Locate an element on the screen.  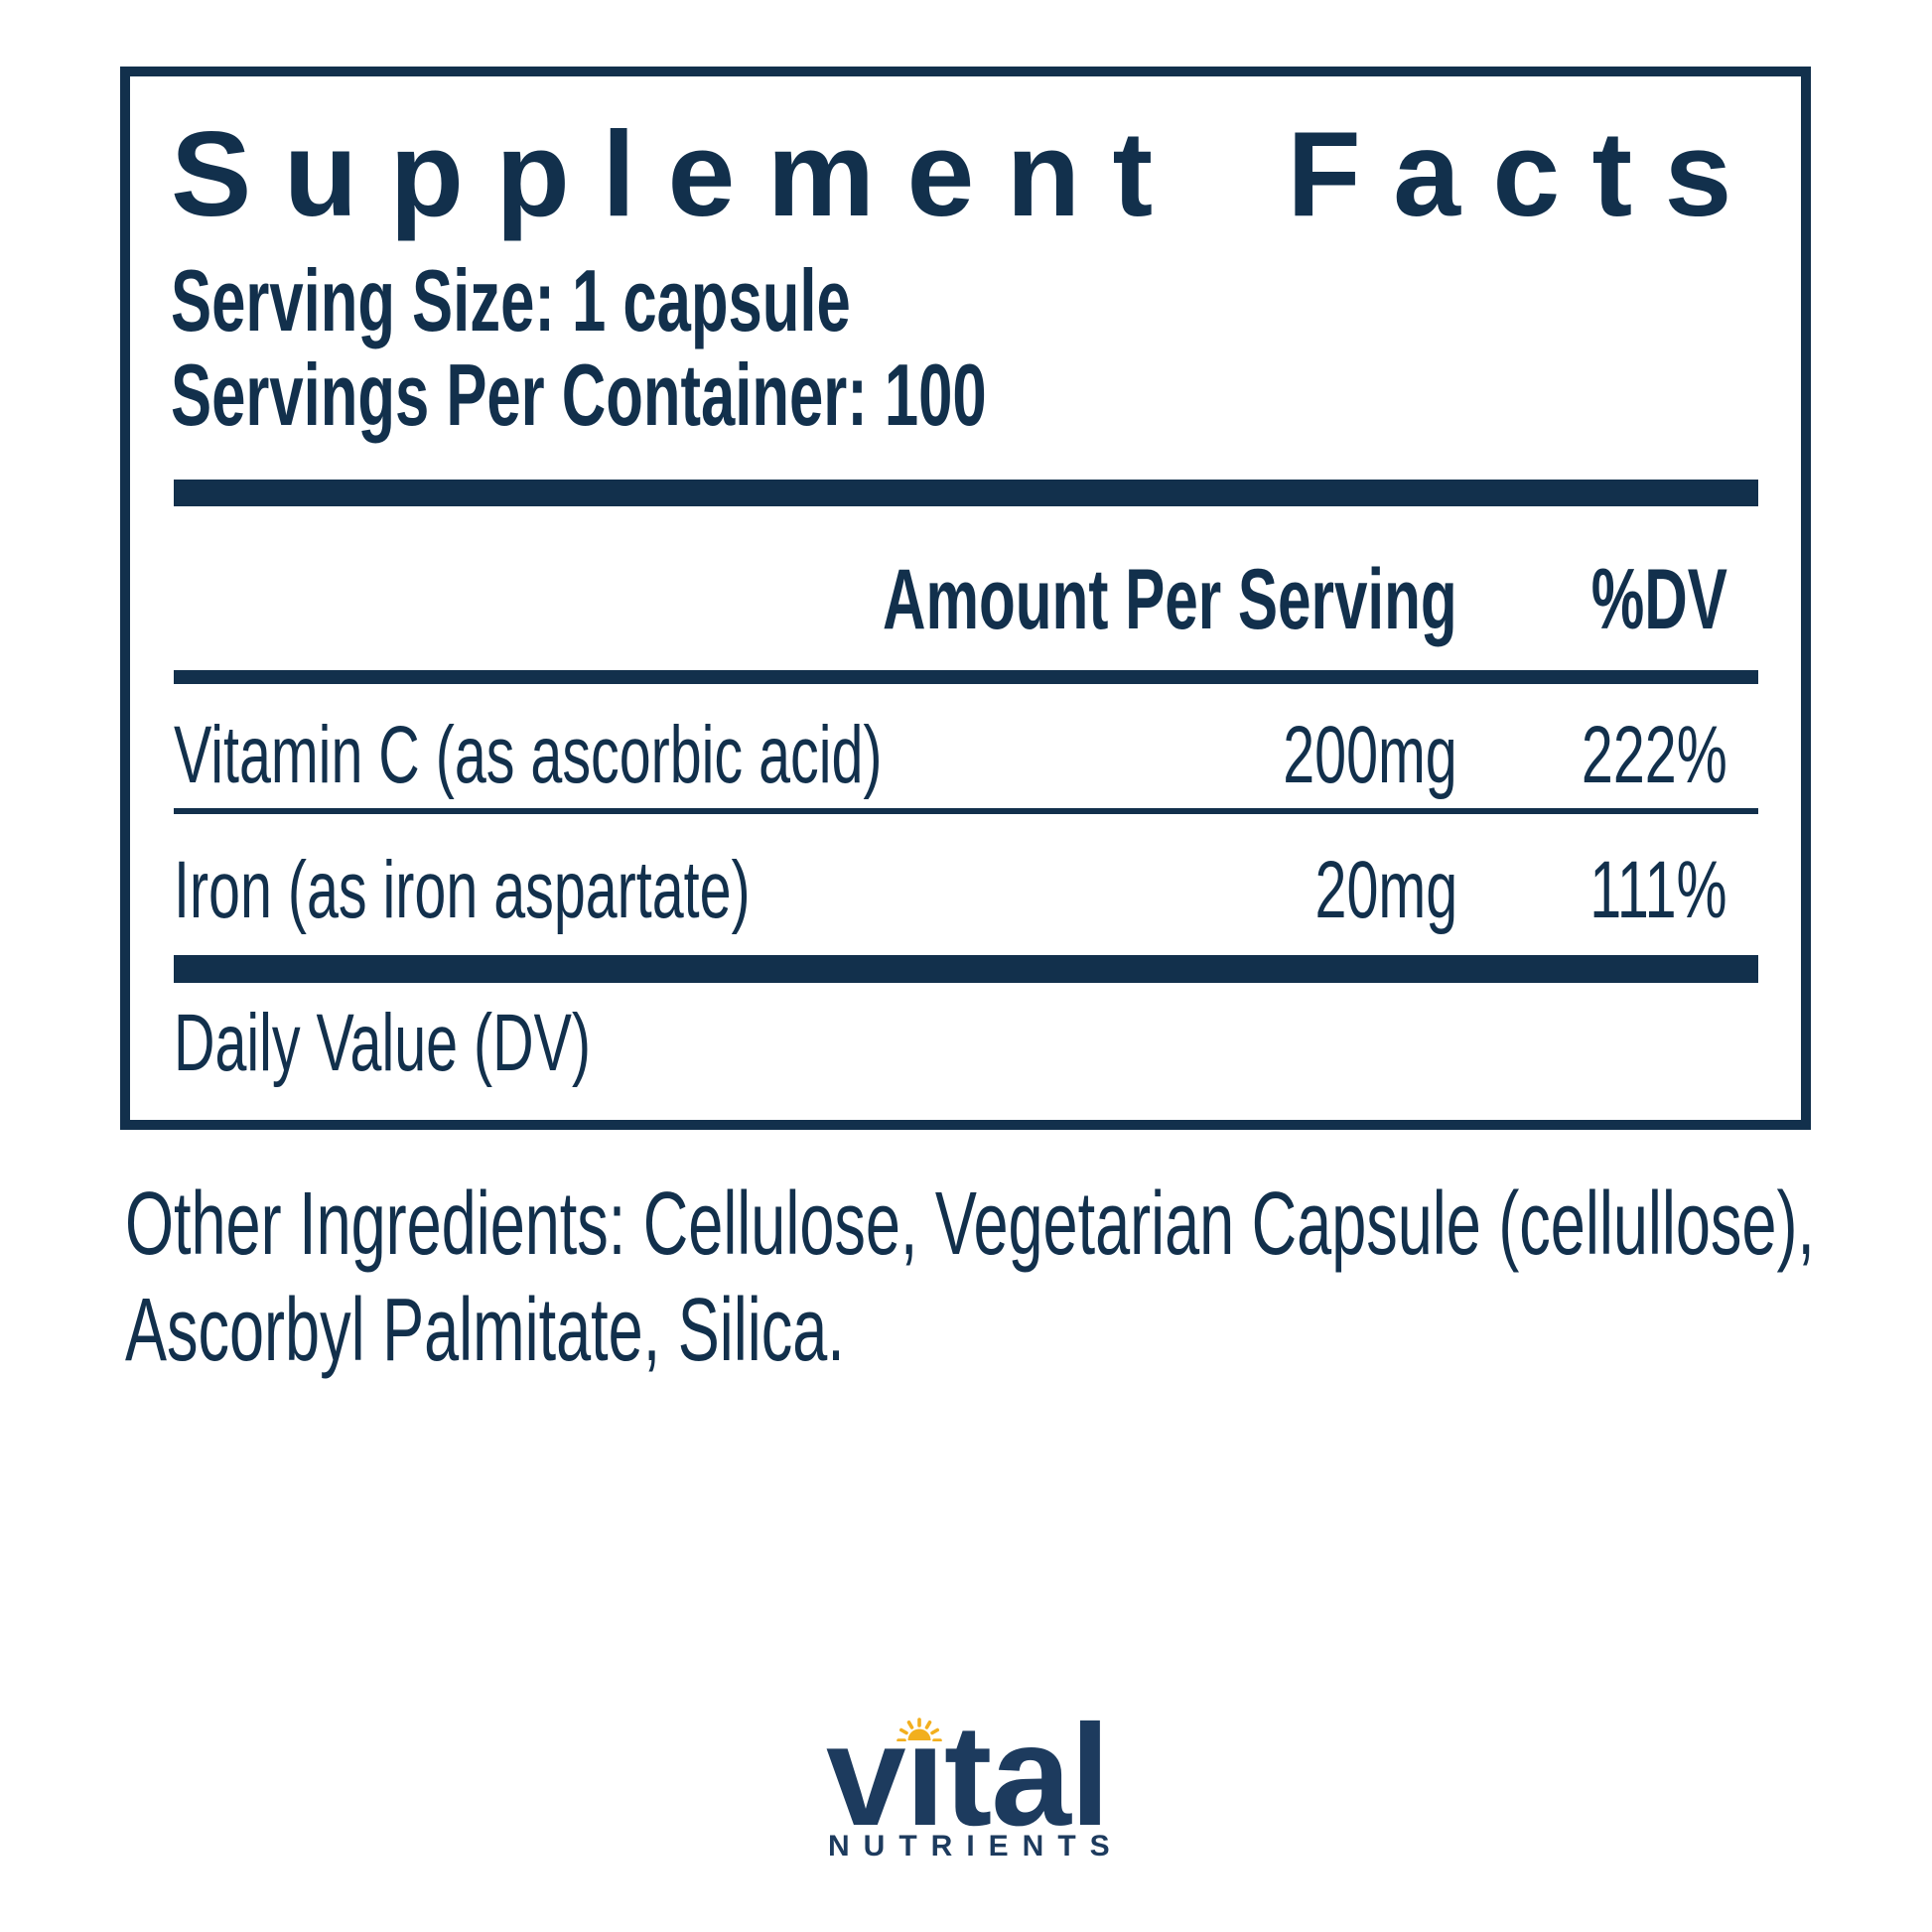
brand-wordmark: vıtal is located at coordinates (968, 1775).